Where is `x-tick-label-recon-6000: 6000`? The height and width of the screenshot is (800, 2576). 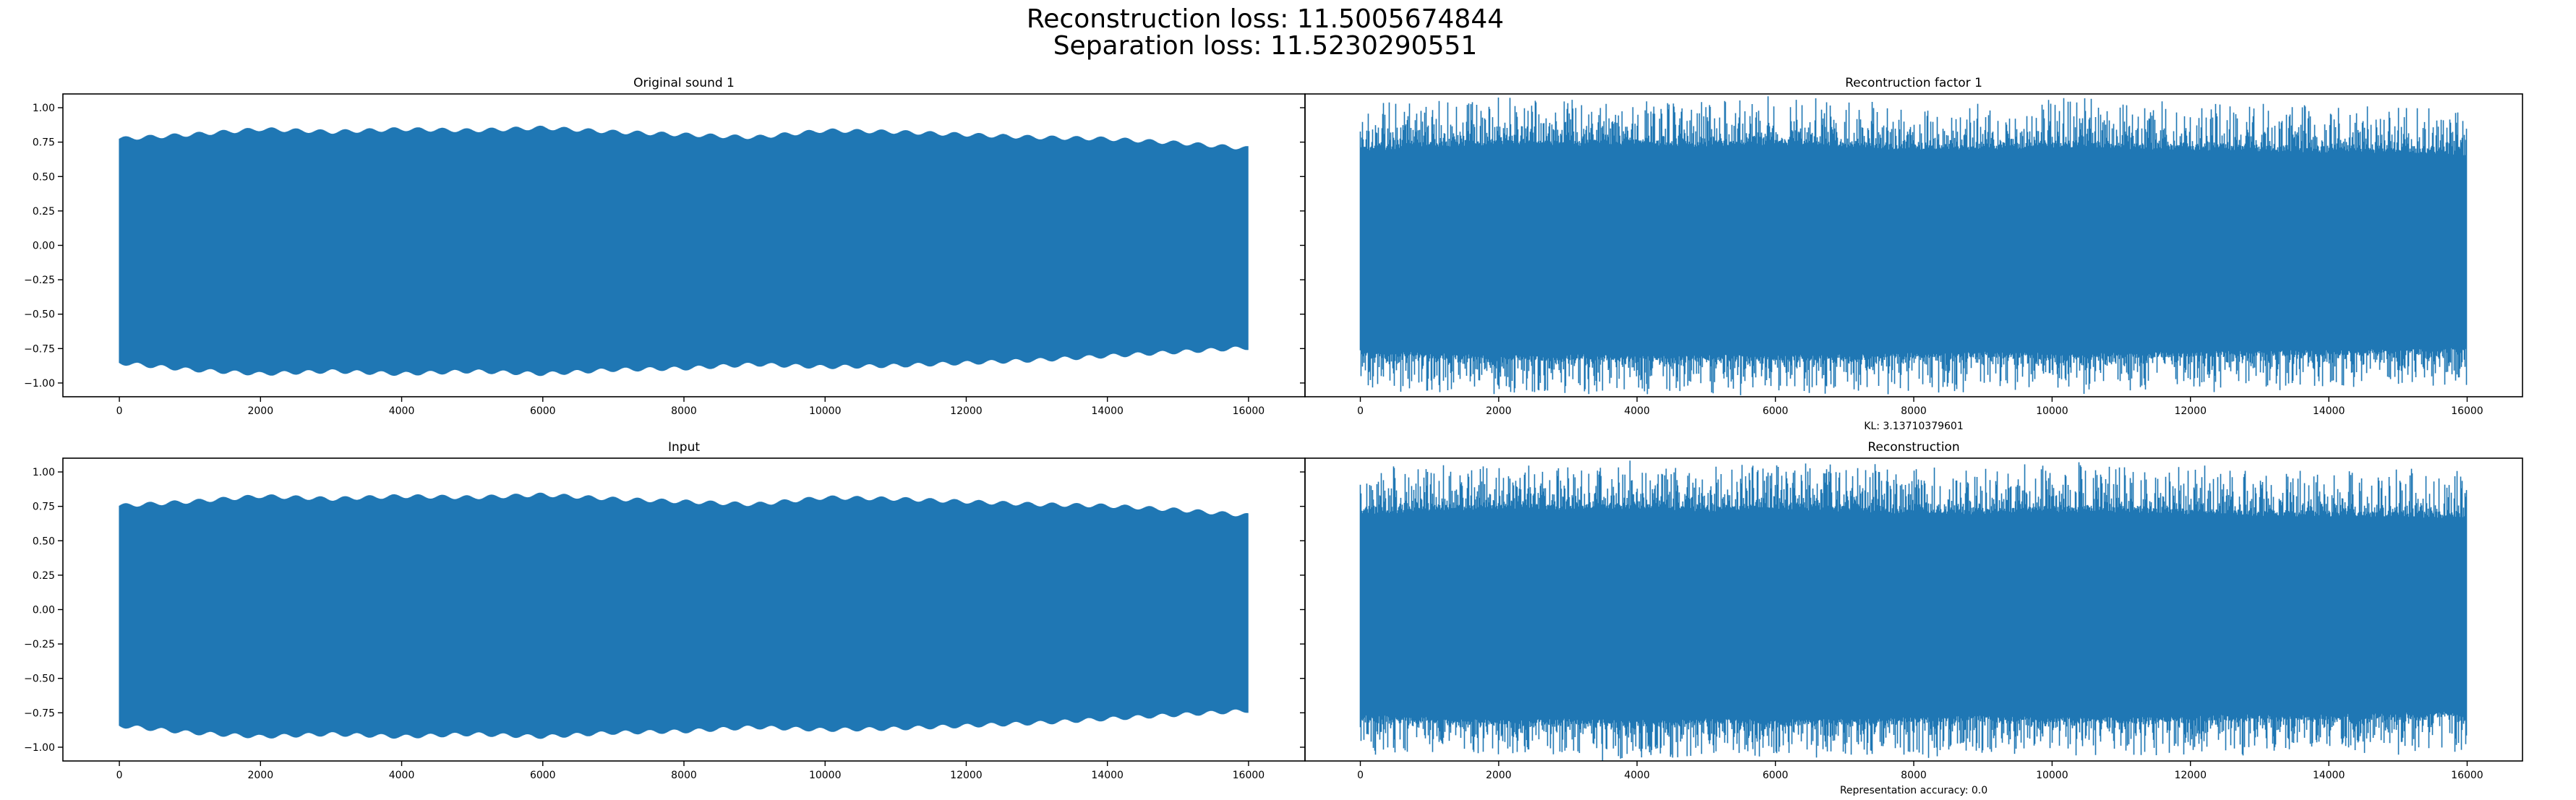 x-tick-label-recon-6000: 6000 is located at coordinates (1776, 775).